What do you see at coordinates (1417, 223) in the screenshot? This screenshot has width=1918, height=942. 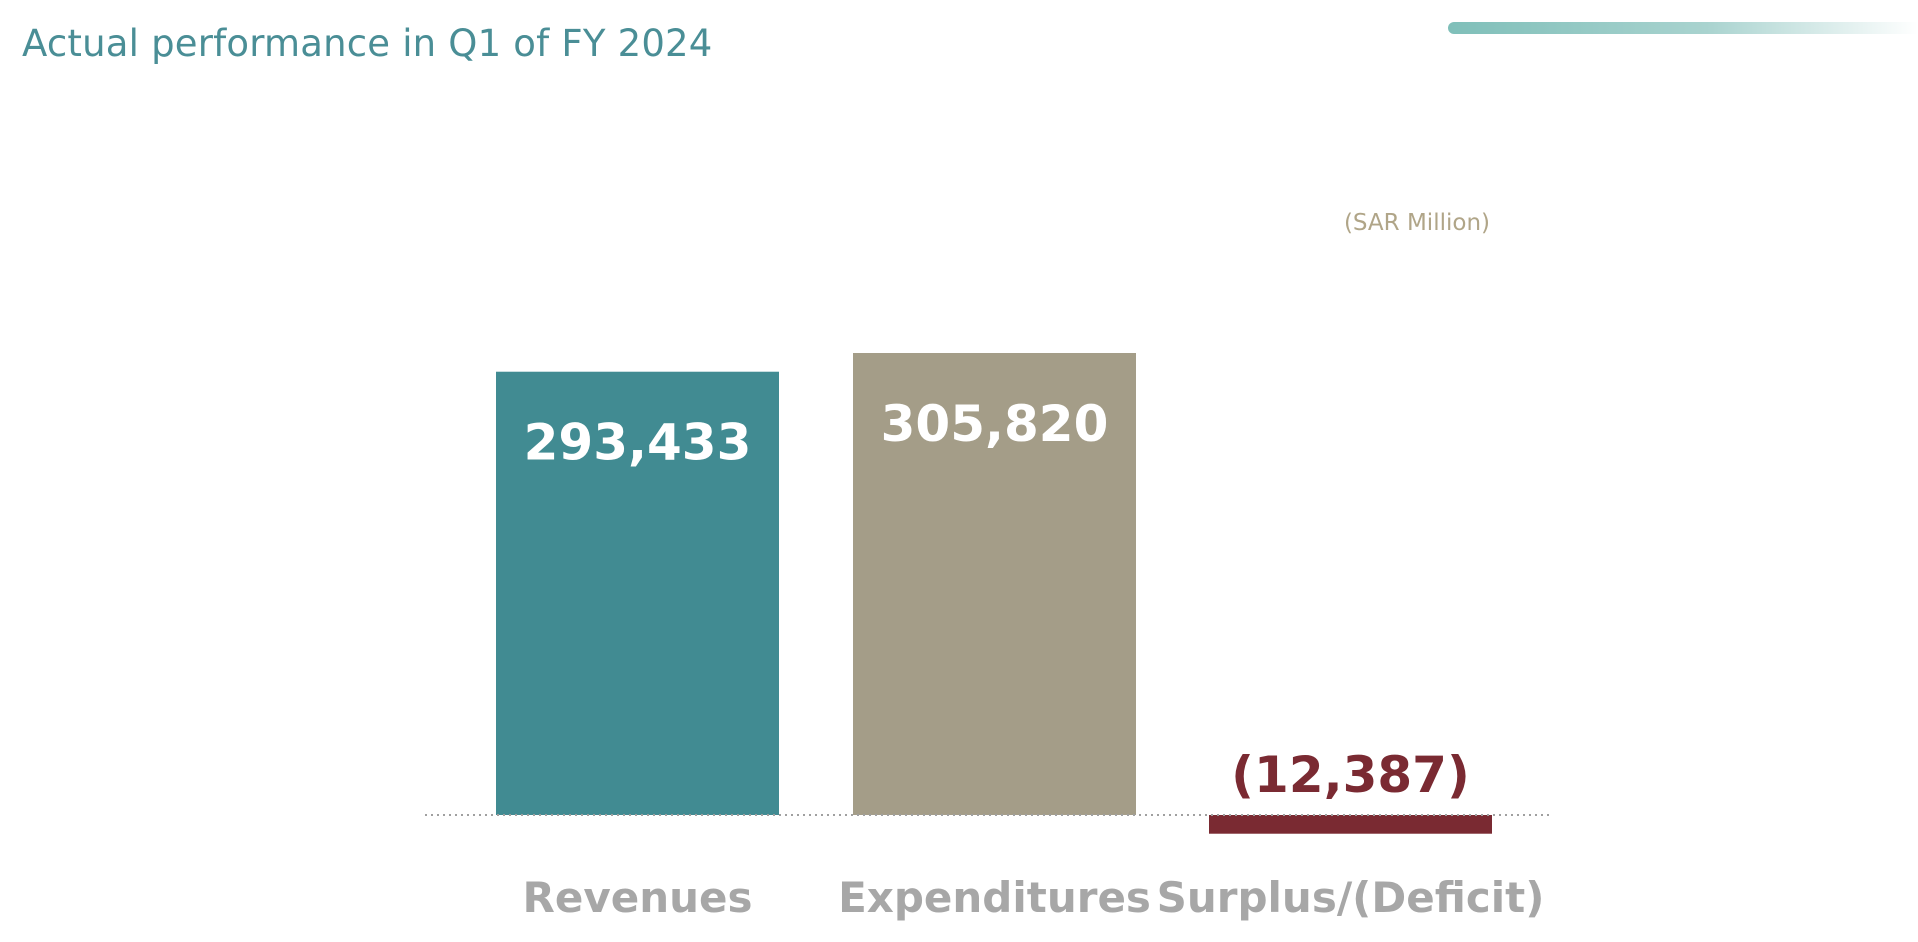 I see `unit-label: (SAR Million)` at bounding box center [1417, 223].